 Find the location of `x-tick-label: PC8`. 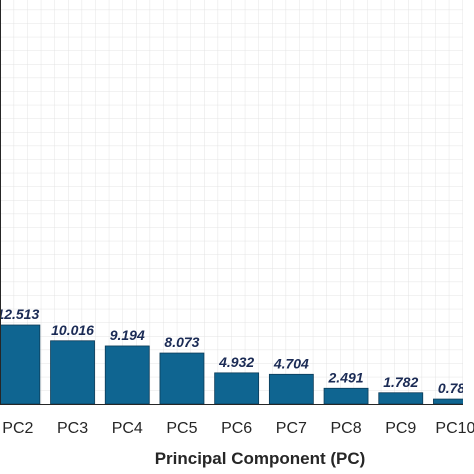

x-tick-label: PC8 is located at coordinates (345, 428).